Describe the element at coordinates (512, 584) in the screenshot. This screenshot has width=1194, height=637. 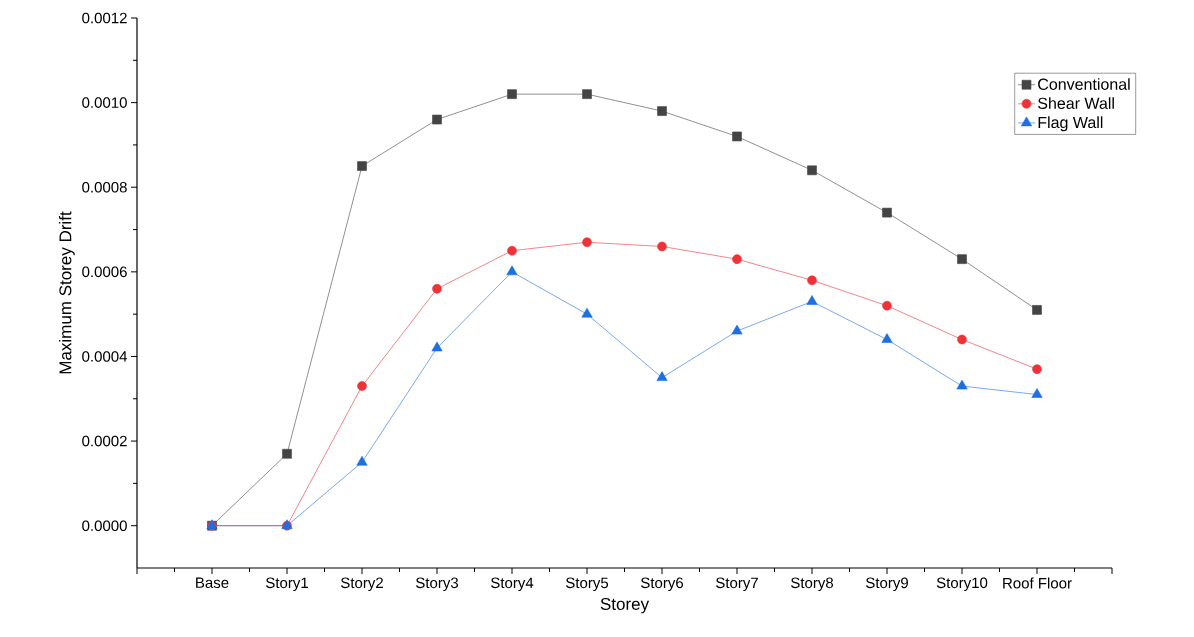
I see `x-tick-label: Story4` at that location.